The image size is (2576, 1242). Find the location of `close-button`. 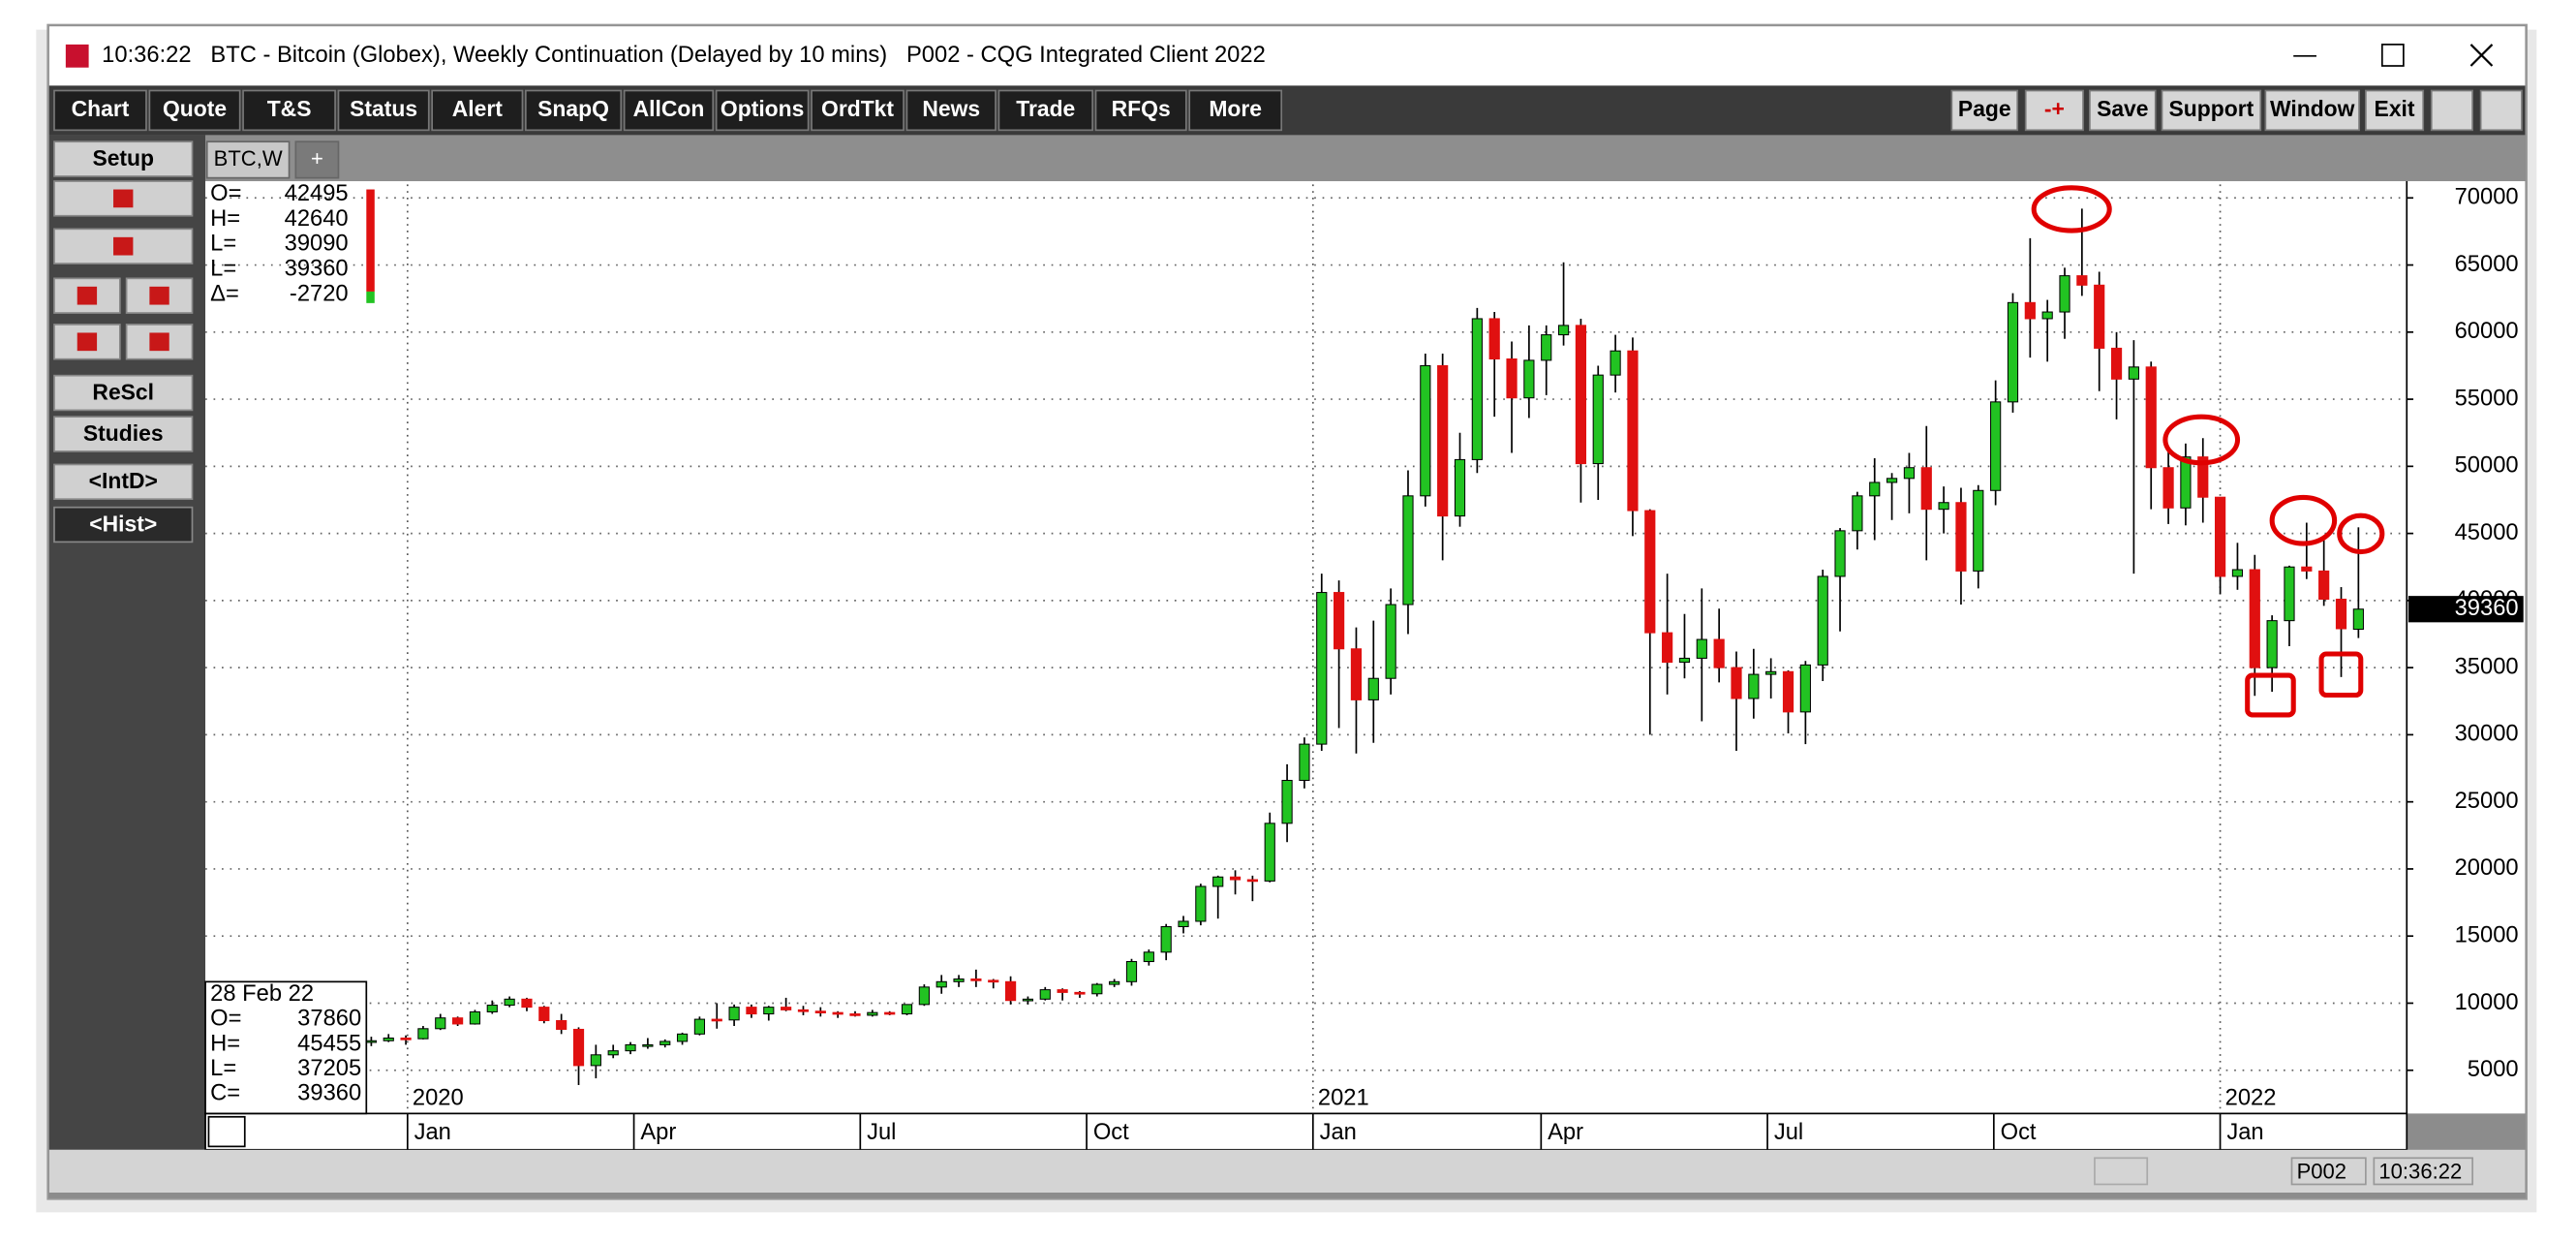

close-button is located at coordinates (2481, 55).